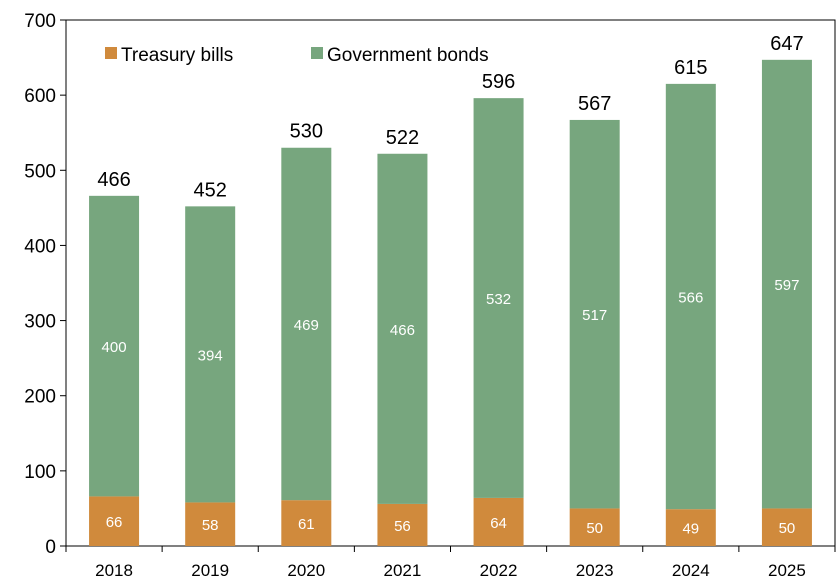  What do you see at coordinates (787, 569) in the screenshot?
I see `x-tick-label: 2025` at bounding box center [787, 569].